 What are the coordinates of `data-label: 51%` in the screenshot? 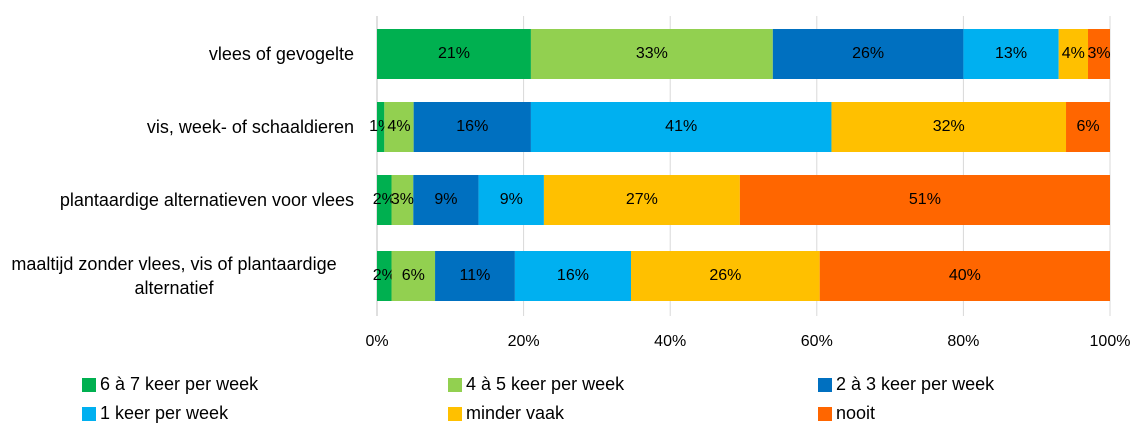 It's located at (925, 199).